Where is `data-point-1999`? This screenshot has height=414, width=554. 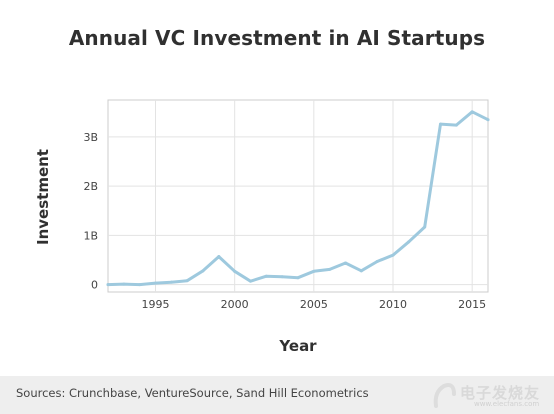
data-point-1999 is located at coordinates (219, 257).